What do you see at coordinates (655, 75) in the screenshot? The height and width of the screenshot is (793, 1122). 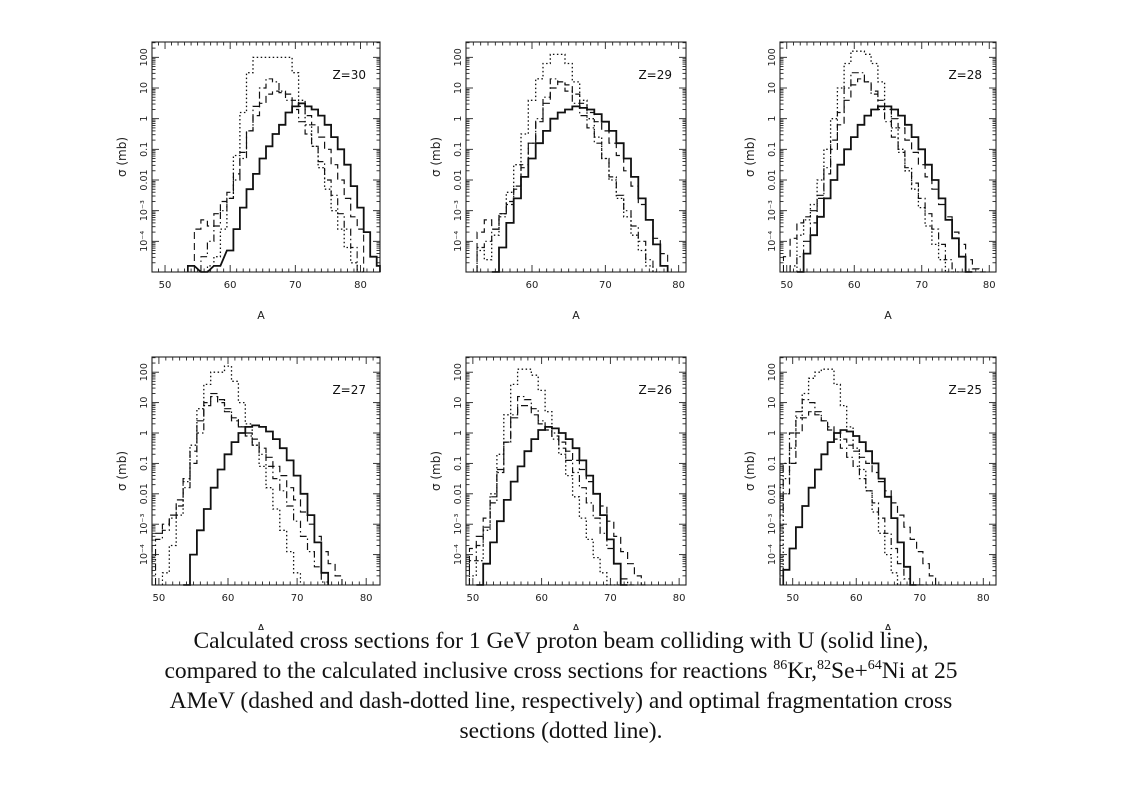 I see `panel-label: Z=29` at bounding box center [655, 75].